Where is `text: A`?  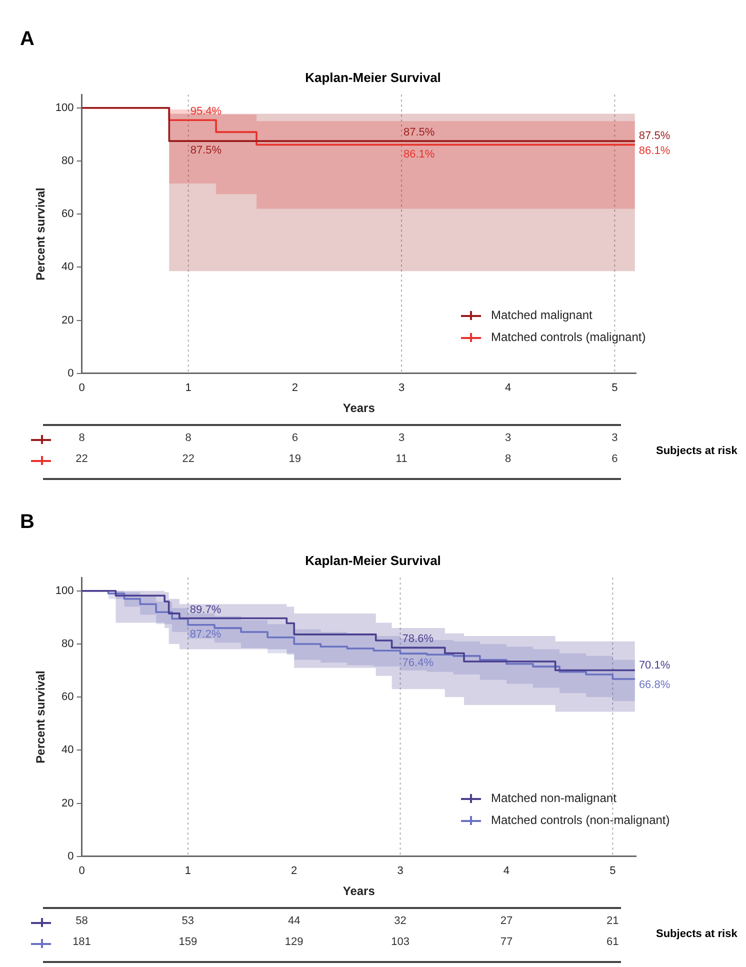 text: A is located at coordinates (27, 39).